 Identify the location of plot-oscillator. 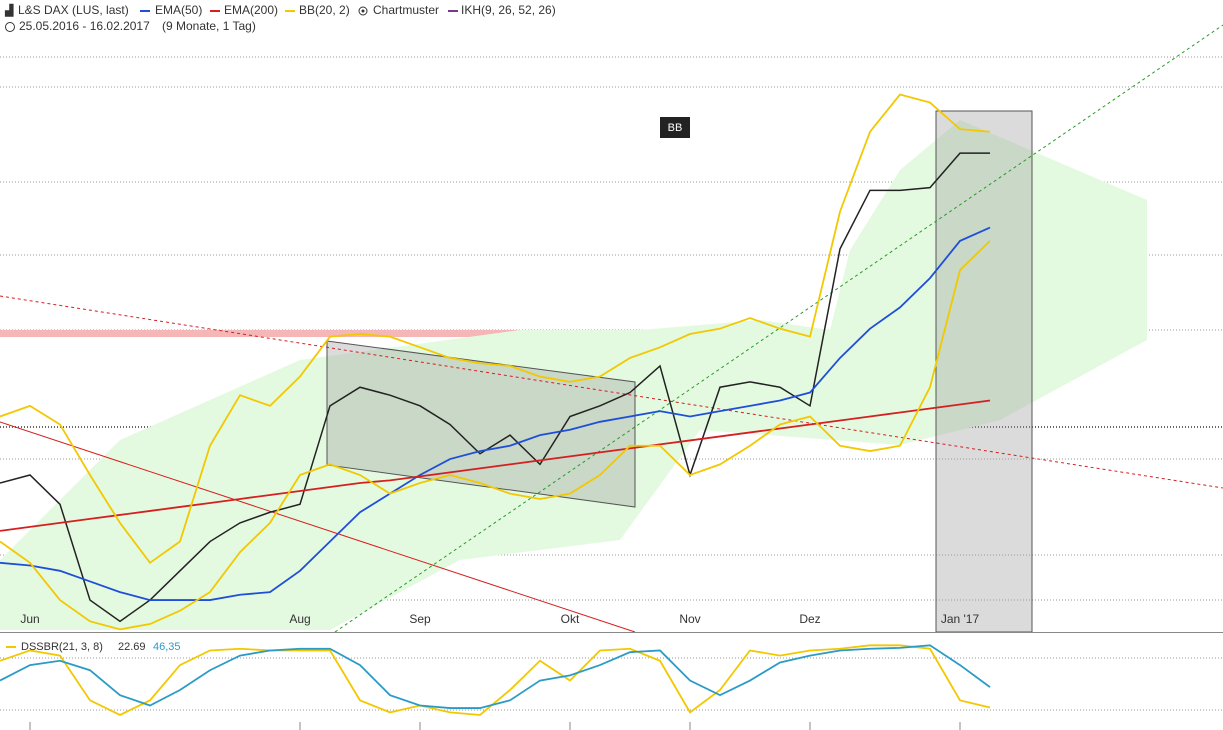
(495, 680).